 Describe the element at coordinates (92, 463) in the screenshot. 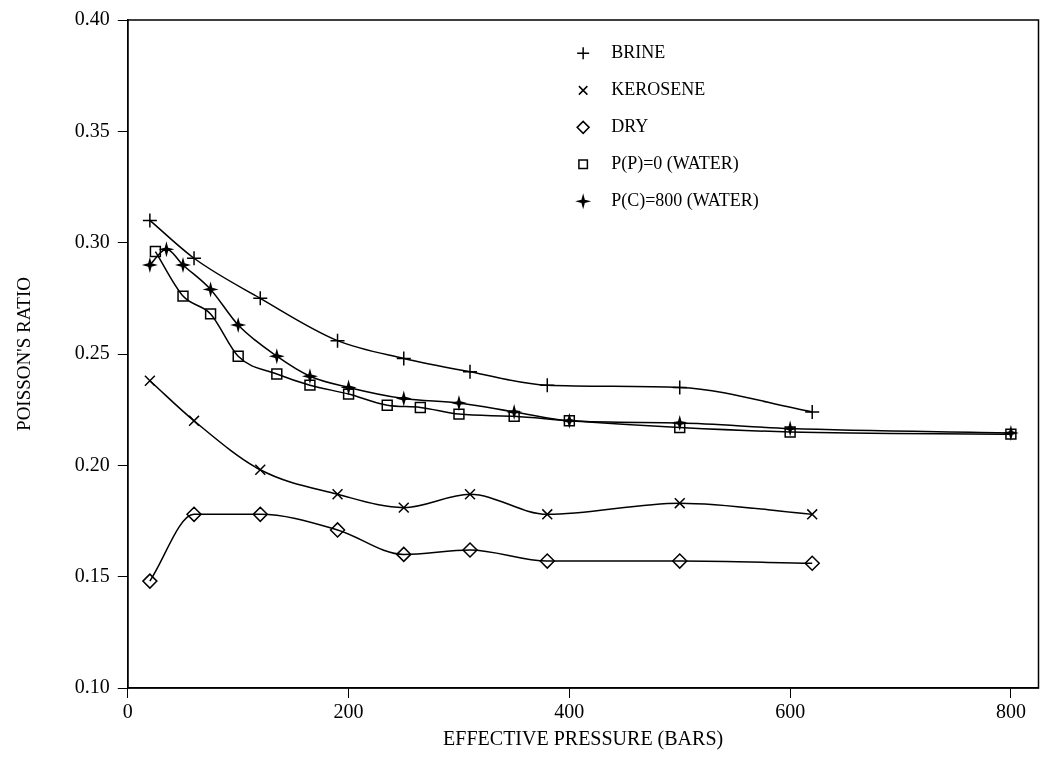

I see `y-tick-label: 0.20` at that location.